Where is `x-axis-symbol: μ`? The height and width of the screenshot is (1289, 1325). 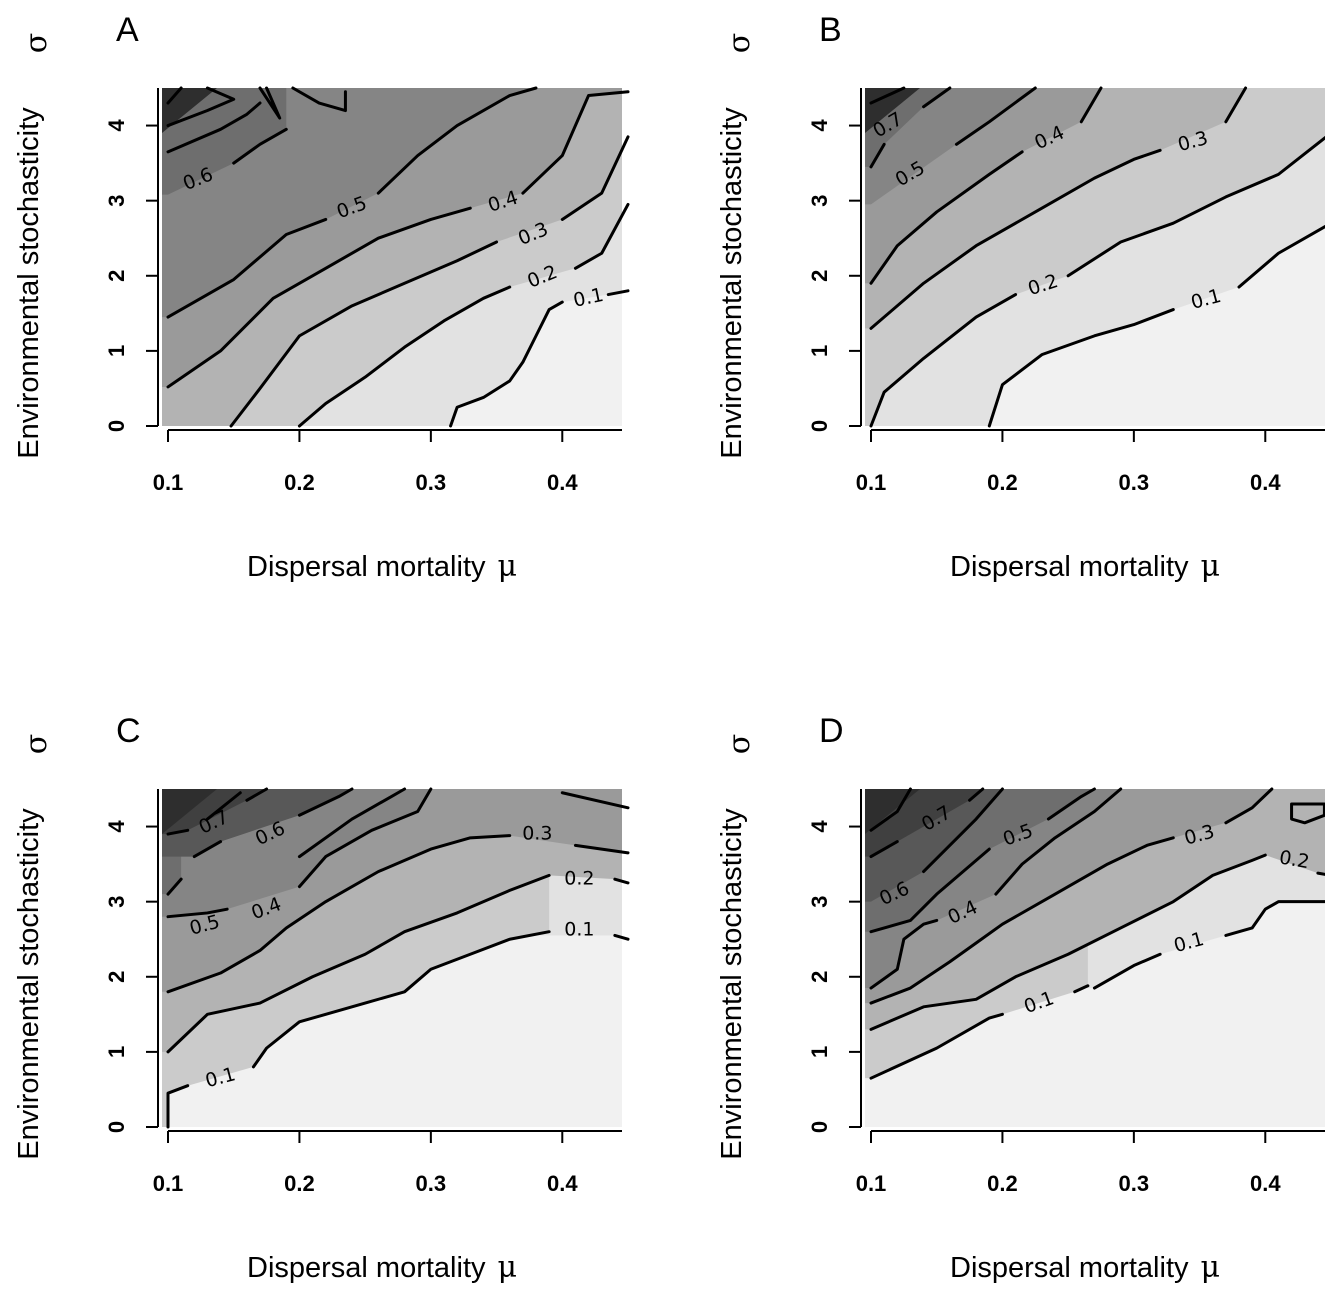 x-axis-symbol: μ is located at coordinates (508, 566).